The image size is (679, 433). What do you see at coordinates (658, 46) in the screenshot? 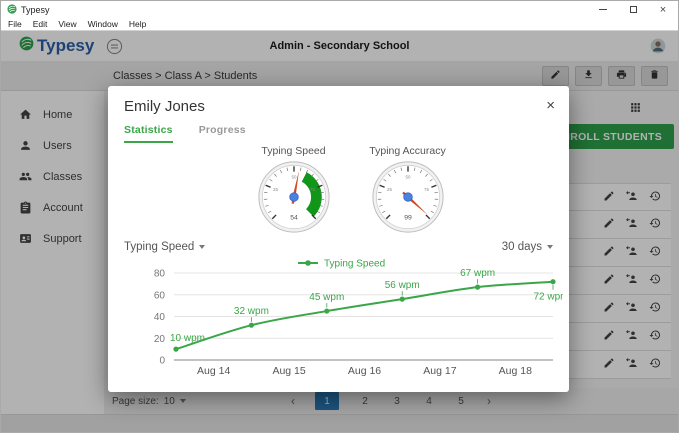
I see `user-avatar` at bounding box center [658, 46].